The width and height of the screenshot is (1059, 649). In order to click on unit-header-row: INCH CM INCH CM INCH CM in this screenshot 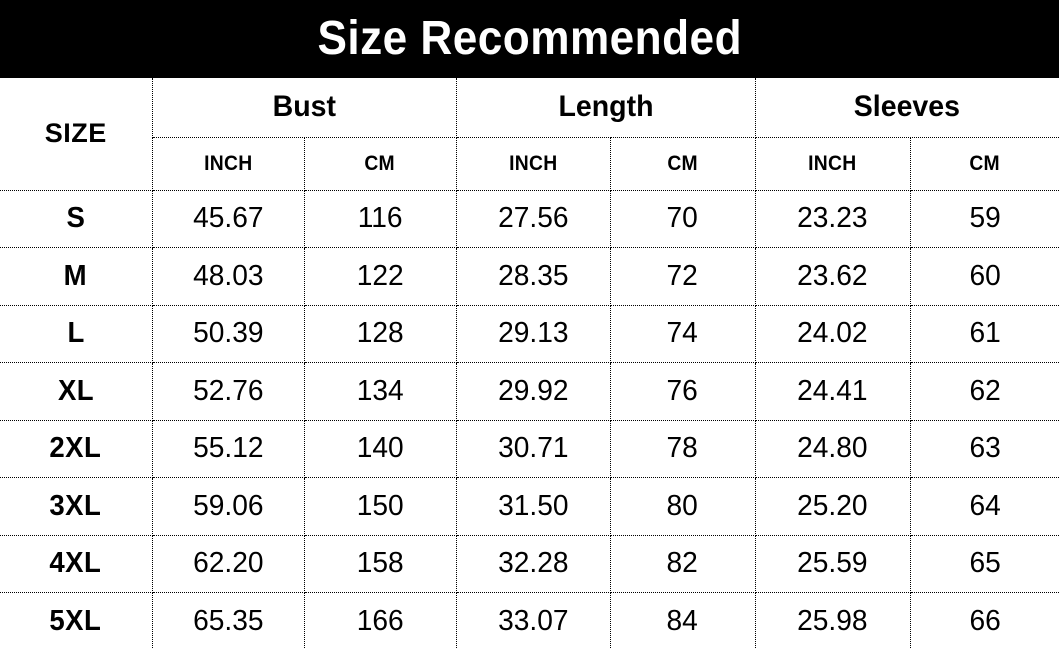, I will do `click(529, 164)`.